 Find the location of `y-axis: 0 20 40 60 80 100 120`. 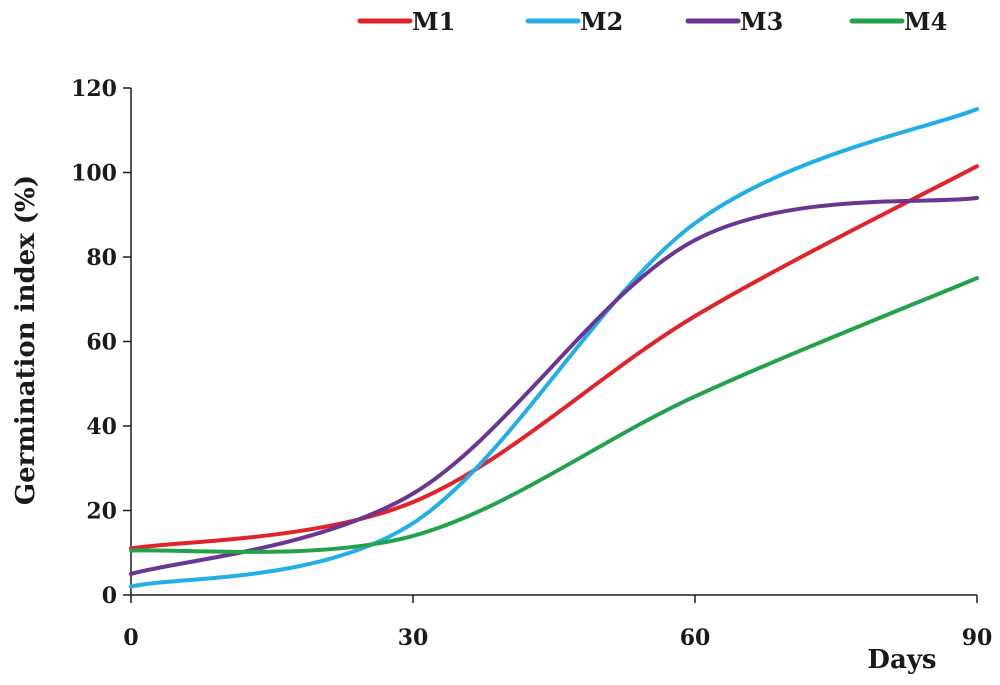

y-axis: 0 20 40 60 80 100 120 is located at coordinates (101, 342).